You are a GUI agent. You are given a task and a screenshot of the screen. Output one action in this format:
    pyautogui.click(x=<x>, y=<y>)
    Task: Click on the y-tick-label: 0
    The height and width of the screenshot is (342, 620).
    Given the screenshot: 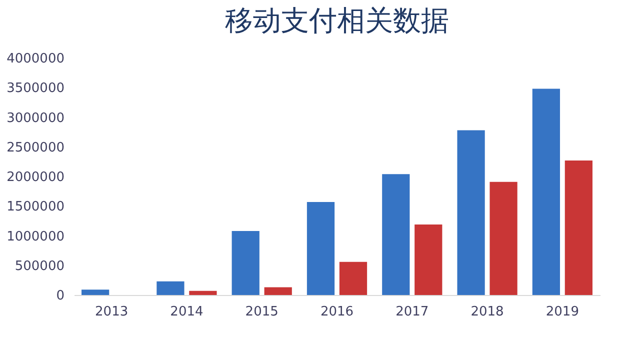 What is the action you would take?
    pyautogui.click(x=60, y=296)
    